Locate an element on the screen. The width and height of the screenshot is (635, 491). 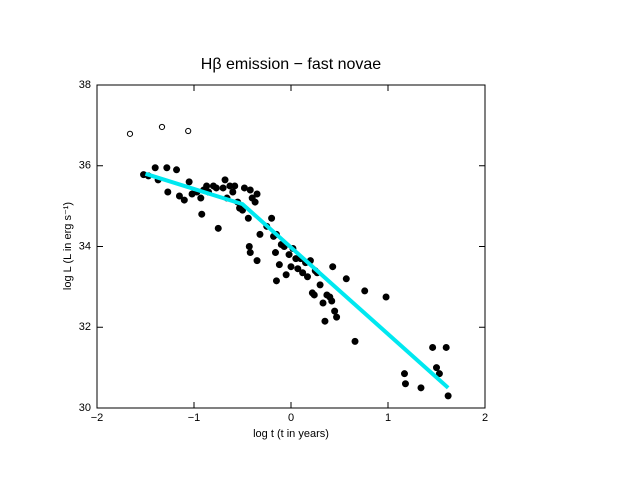
chart-title: Hβ emission − fast novae is located at coordinates (291, 64).